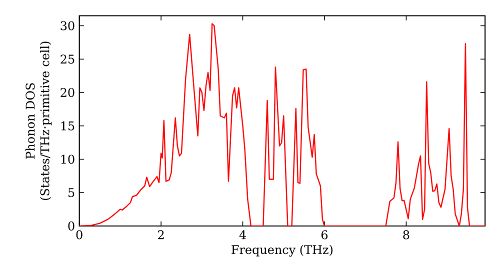 The image size is (500, 280). Describe the element at coordinates (79, 235) in the screenshot. I see `x-tick-label: 0` at that location.